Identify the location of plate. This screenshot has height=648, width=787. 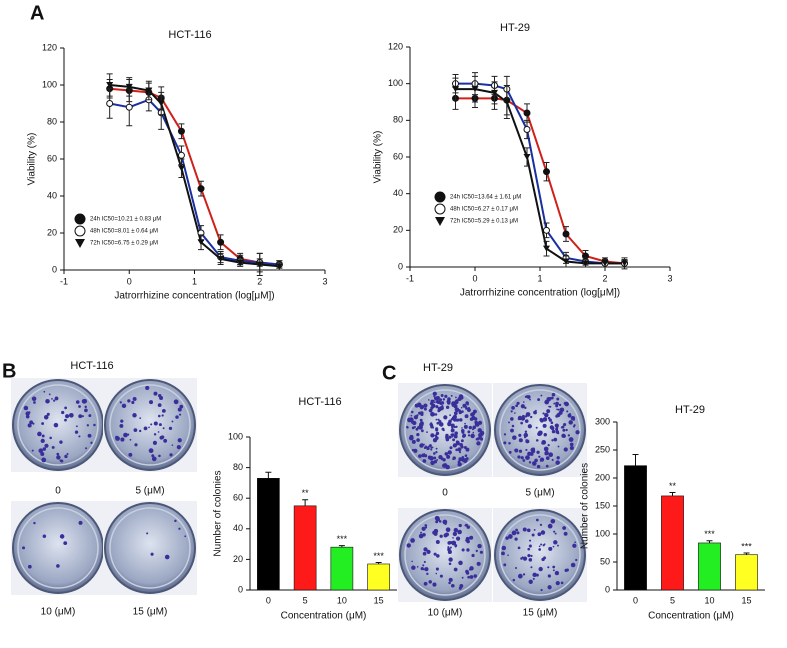
(150, 548).